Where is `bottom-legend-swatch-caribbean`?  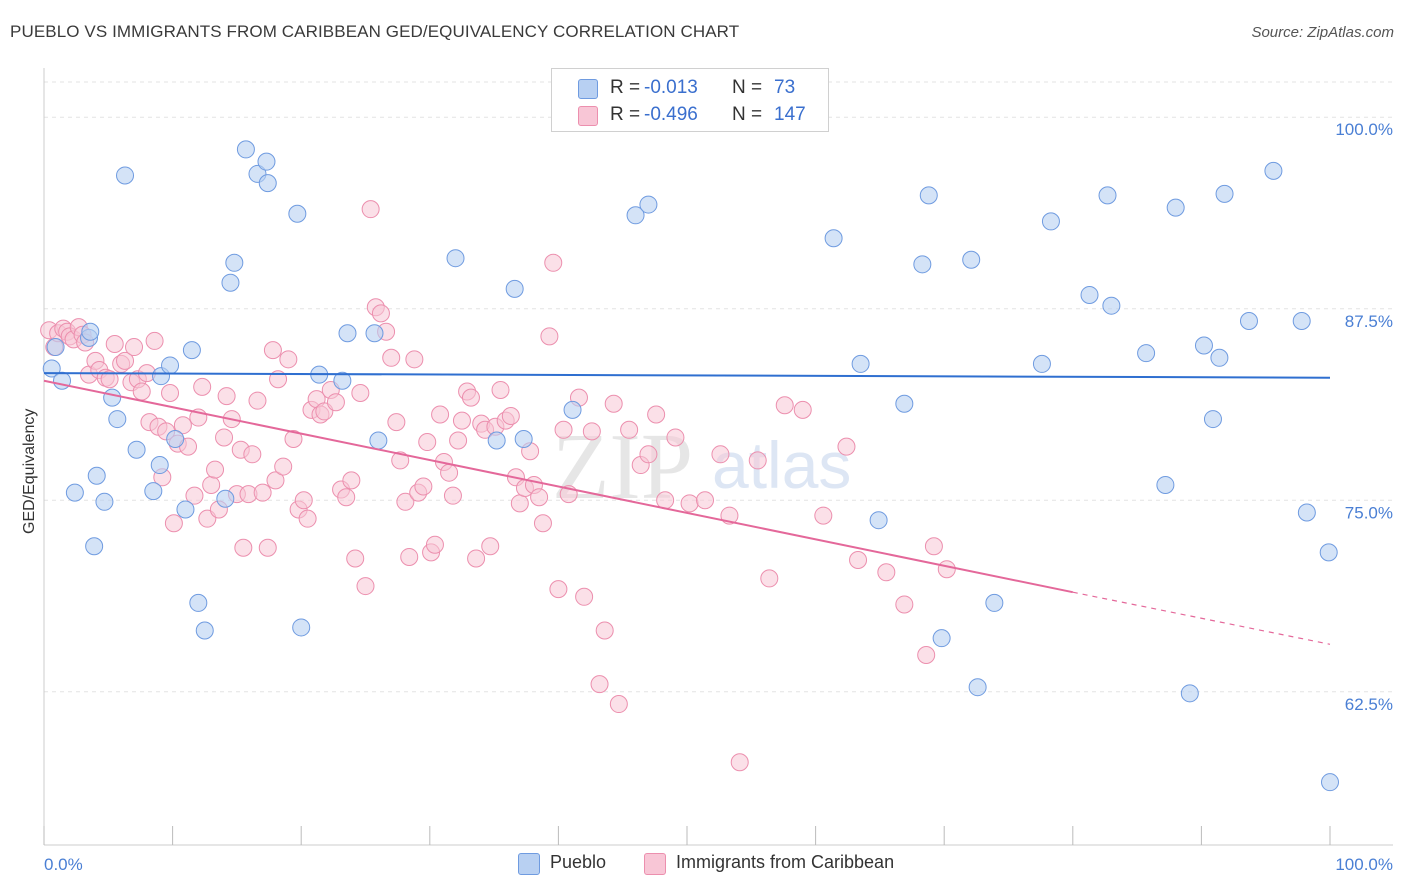
bottom-legend-swatch-caribbean is located at coordinates (655, 864).